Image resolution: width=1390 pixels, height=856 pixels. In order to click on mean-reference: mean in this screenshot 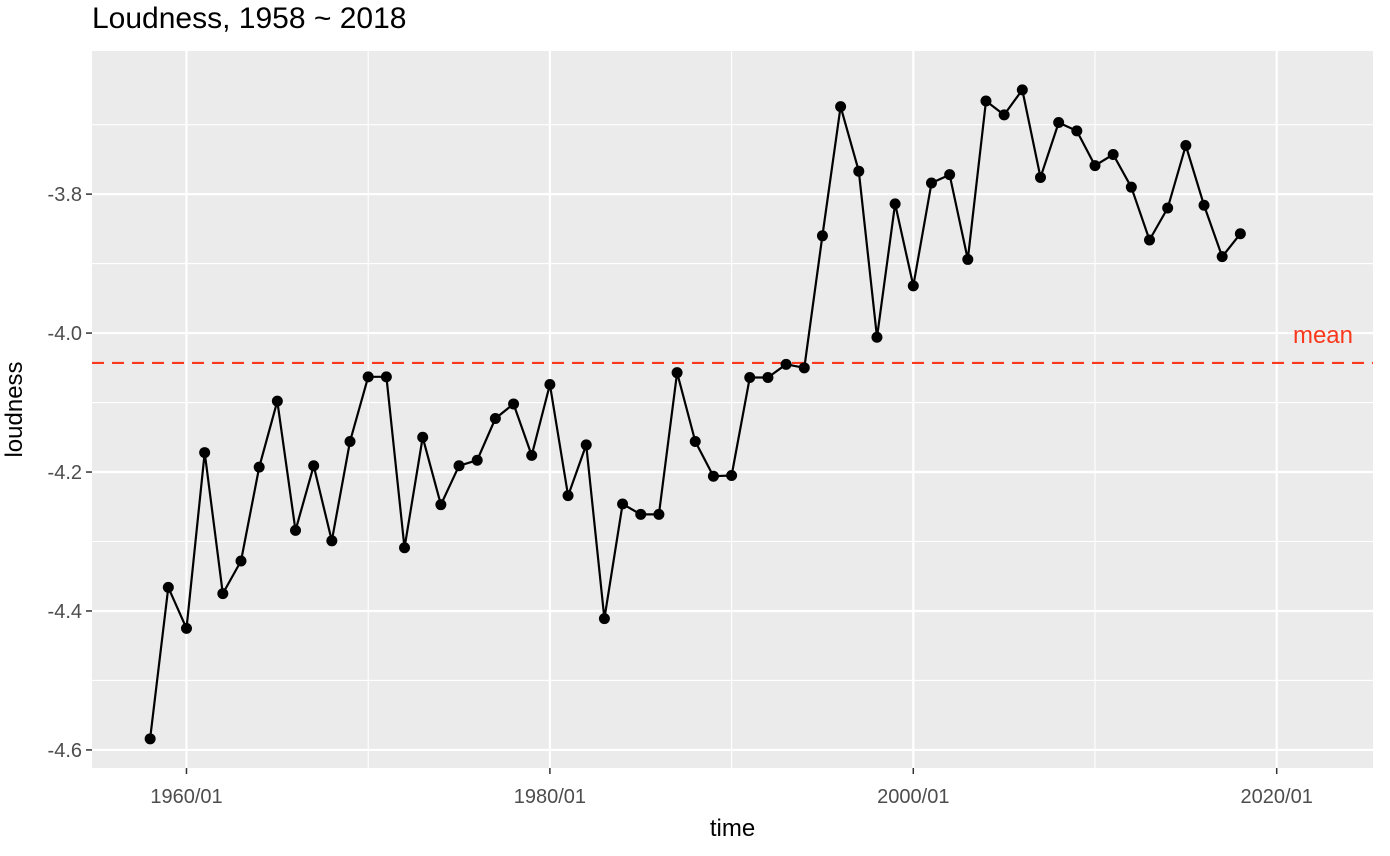, I will do `click(732, 343)`.